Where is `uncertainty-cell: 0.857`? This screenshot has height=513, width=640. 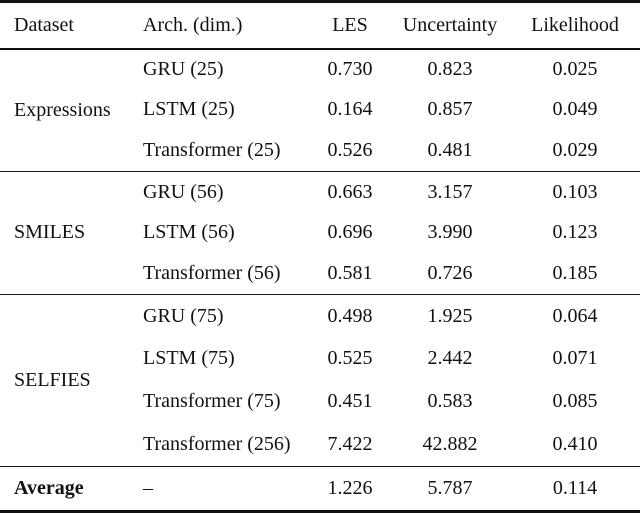 uncertainty-cell: 0.857 is located at coordinates (450, 109).